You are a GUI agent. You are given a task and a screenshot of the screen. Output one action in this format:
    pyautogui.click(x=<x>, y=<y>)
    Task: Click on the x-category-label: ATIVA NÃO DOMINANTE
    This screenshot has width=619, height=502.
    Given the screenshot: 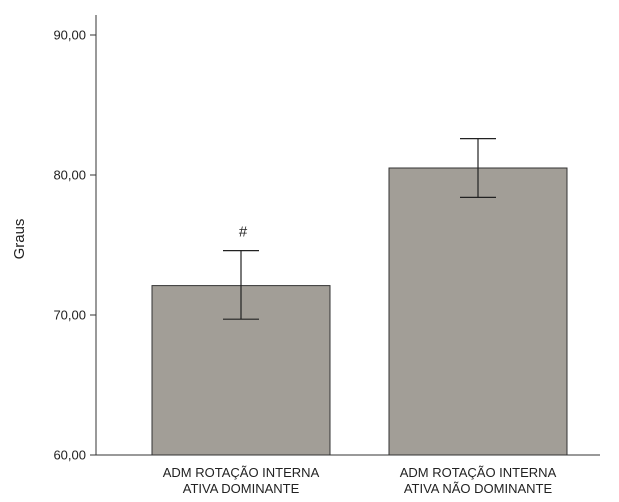 What is the action you would take?
    pyautogui.click(x=478, y=488)
    